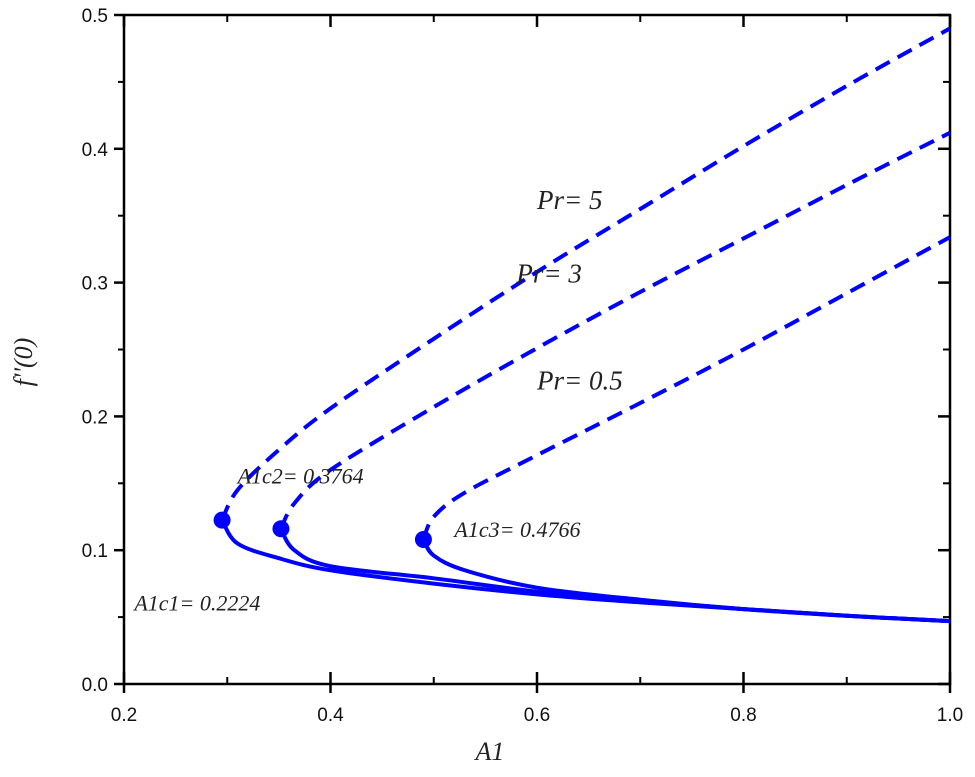  What do you see at coordinates (124, 715) in the screenshot?
I see `x-tick-label: 0.2` at bounding box center [124, 715].